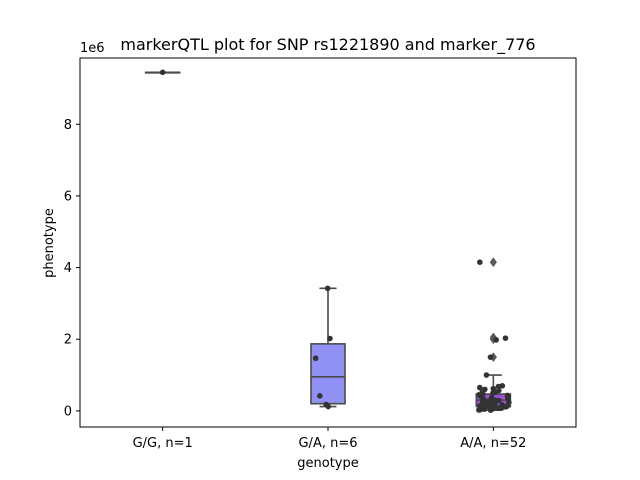 Image resolution: width=640 pixels, height=480 pixels. Describe the element at coordinates (328, 374) in the screenshot. I see `box-iqr` at that location.